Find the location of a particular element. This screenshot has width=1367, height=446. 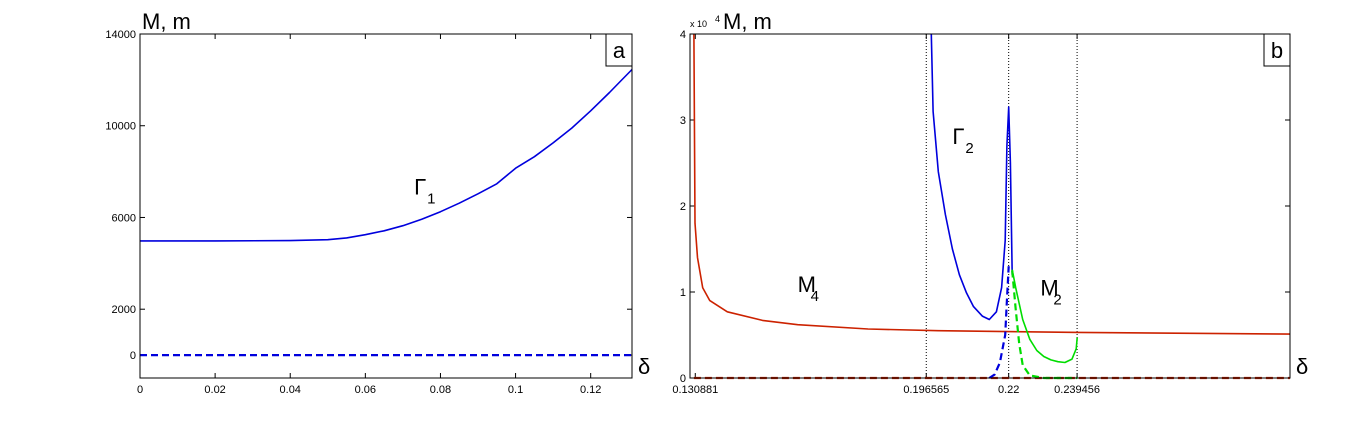

x-tick-label: 0.08 is located at coordinates (440, 390).